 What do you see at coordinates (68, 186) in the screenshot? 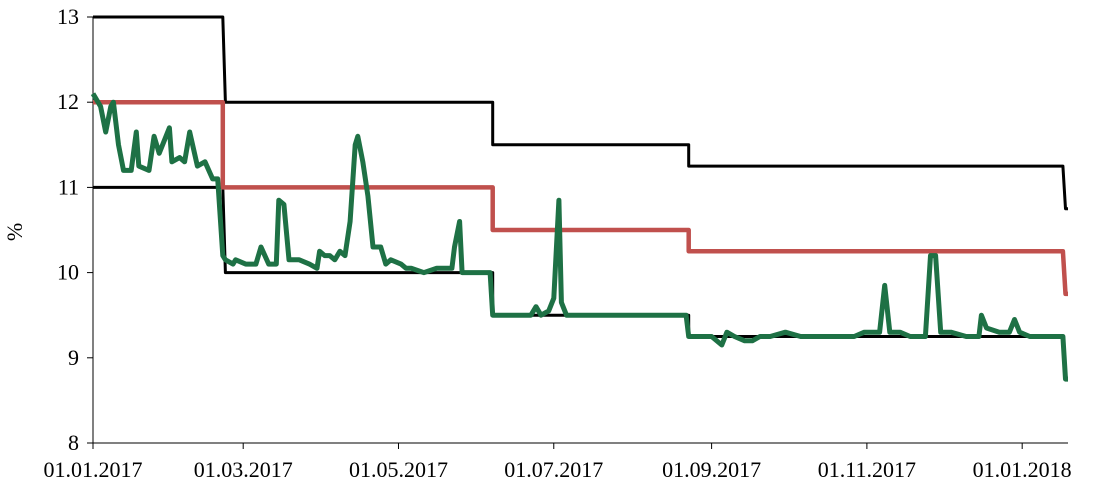
I see `y-tick-label: 11` at bounding box center [68, 186].